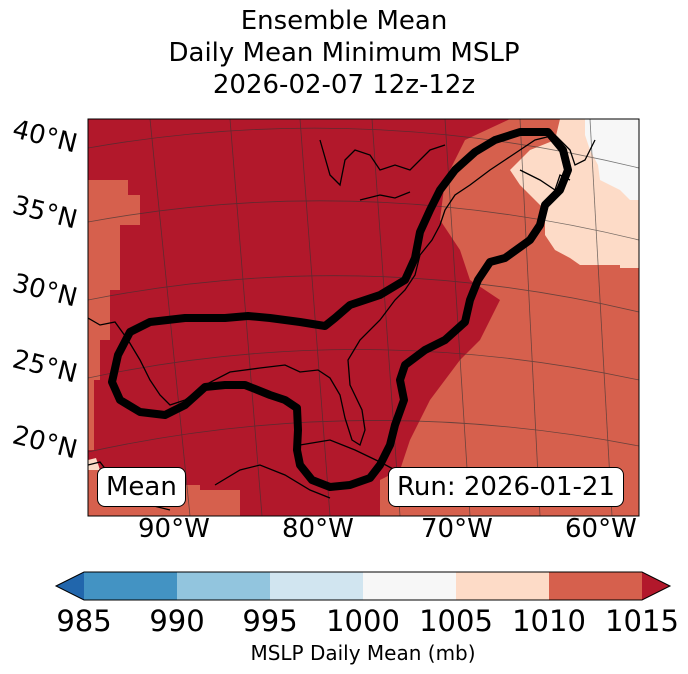 The width and height of the screenshot is (688, 674). What do you see at coordinates (601, 529) in the screenshot?
I see `lon-label-60: 60°W` at bounding box center [601, 529].